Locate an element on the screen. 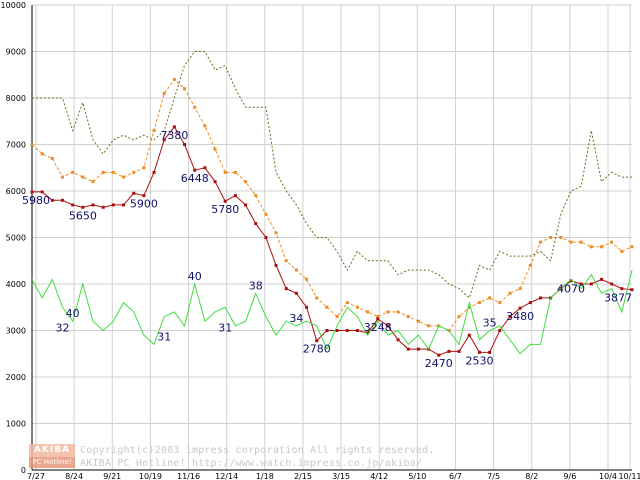  x-tick-label-13: 8/2 is located at coordinates (531, 476).